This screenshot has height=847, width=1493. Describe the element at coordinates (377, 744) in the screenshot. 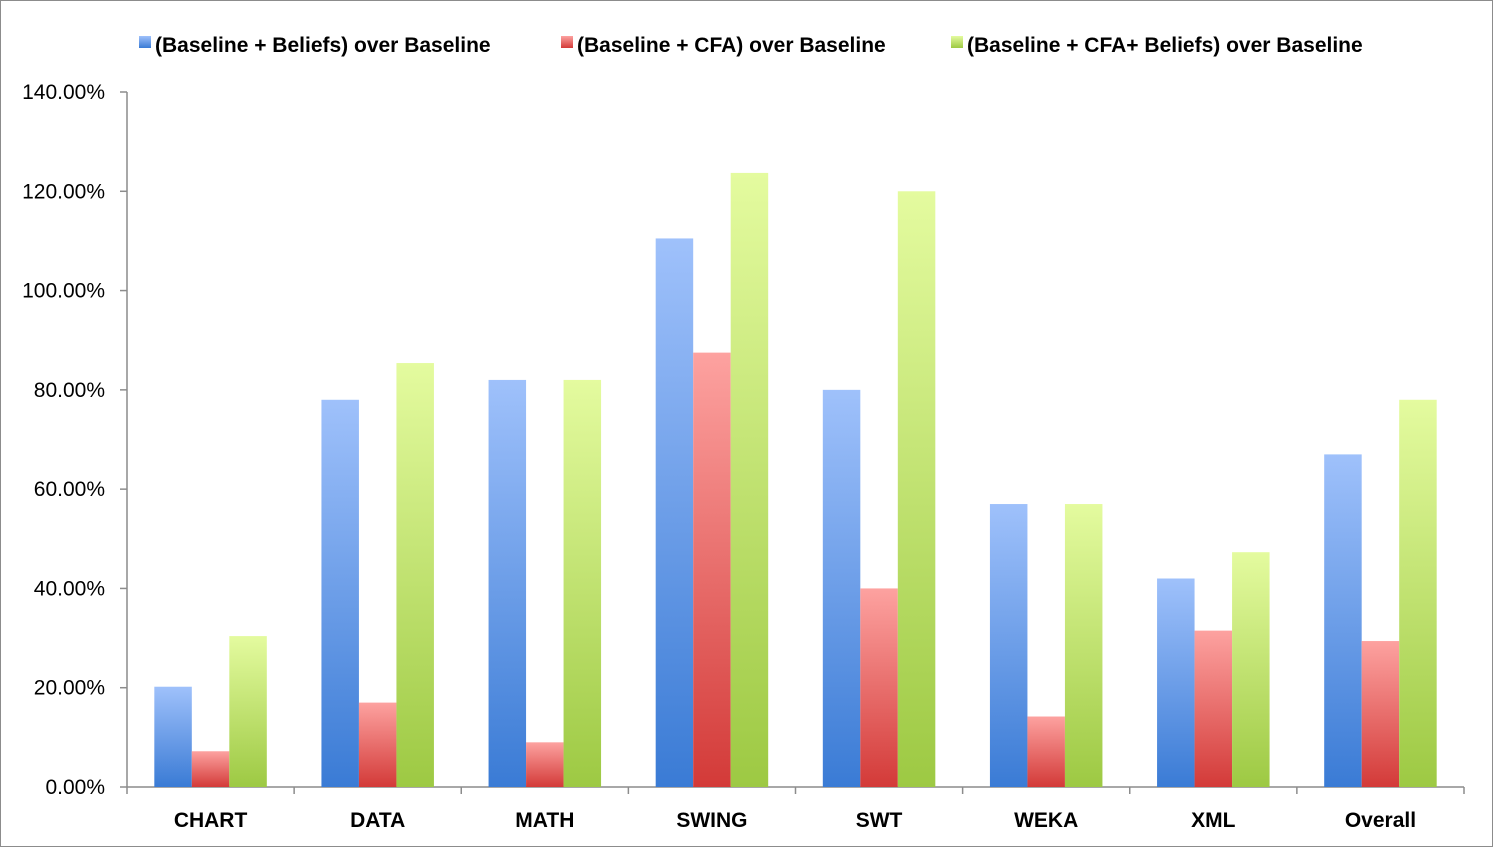

I see `bar-series-2-data` at that location.